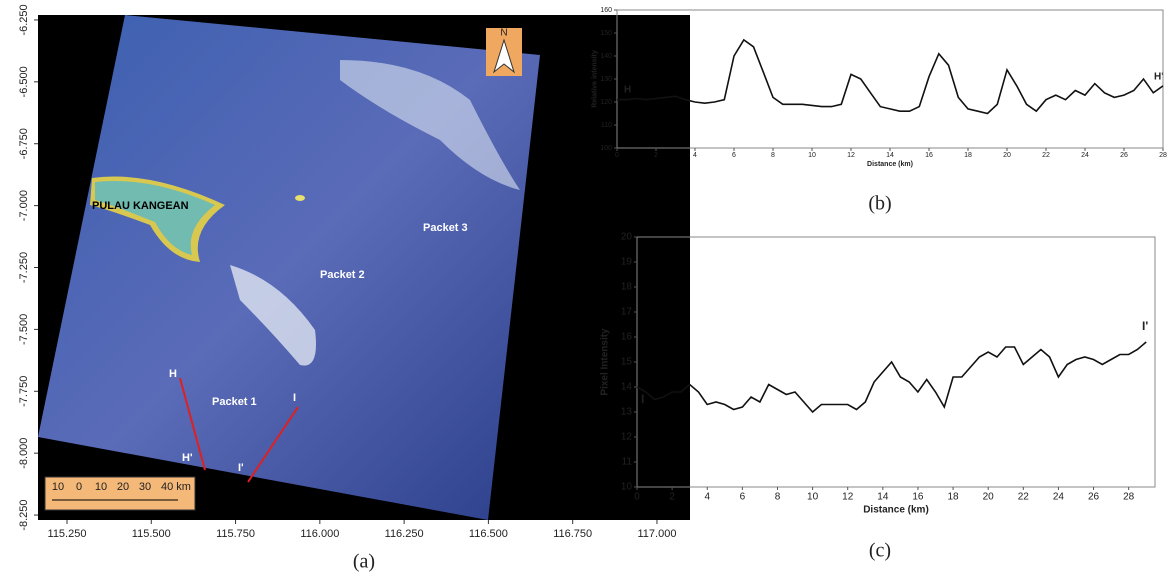 Image resolution: width=1168 pixels, height=575 pixels. What do you see at coordinates (176, 487) in the screenshot?
I see `scale-label: 40 km` at bounding box center [176, 487].